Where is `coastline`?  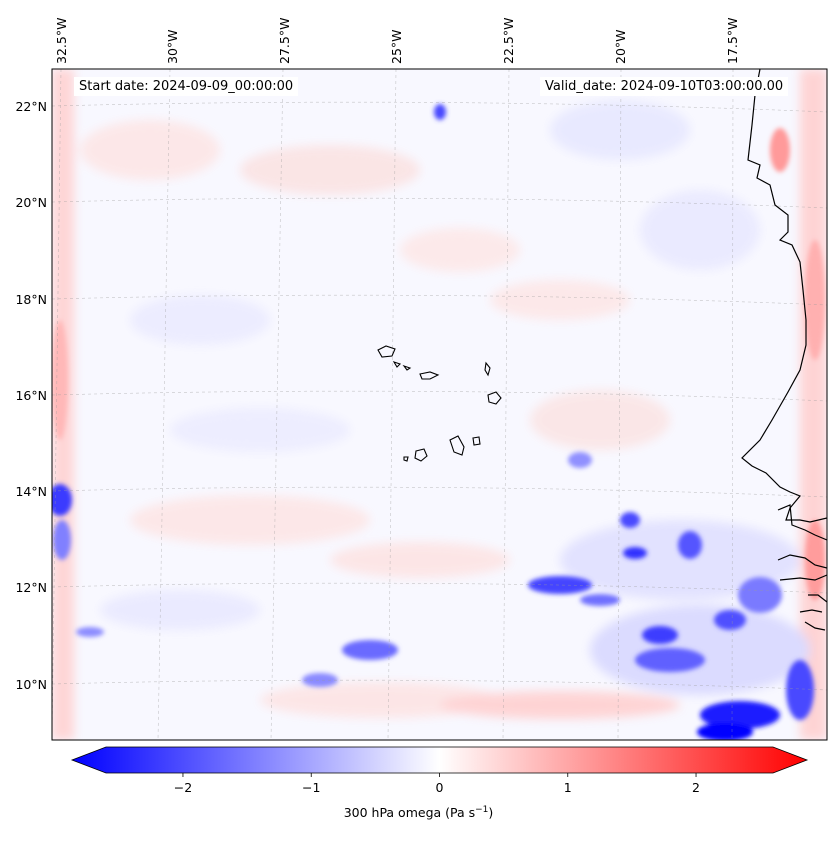
coastline is located at coordinates (784, 350).